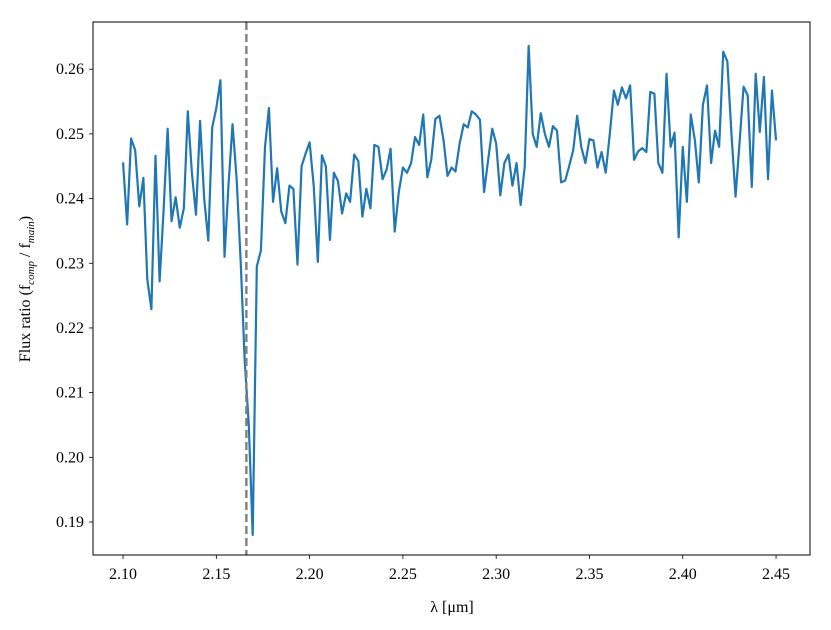 The height and width of the screenshot is (630, 831). Describe the element at coordinates (70, 522) in the screenshot. I see `y-tick-label: 0.19` at that location.